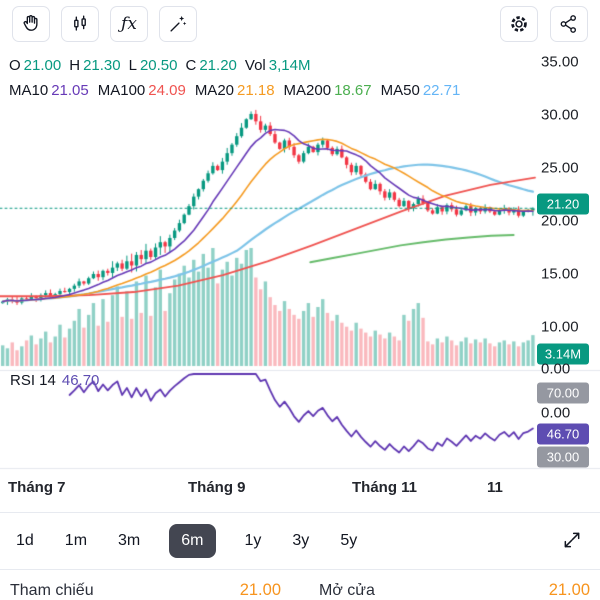  What do you see at coordinates (104, 24) in the screenshot?
I see `toolbar-left-group: ƒx` at bounding box center [104, 24].